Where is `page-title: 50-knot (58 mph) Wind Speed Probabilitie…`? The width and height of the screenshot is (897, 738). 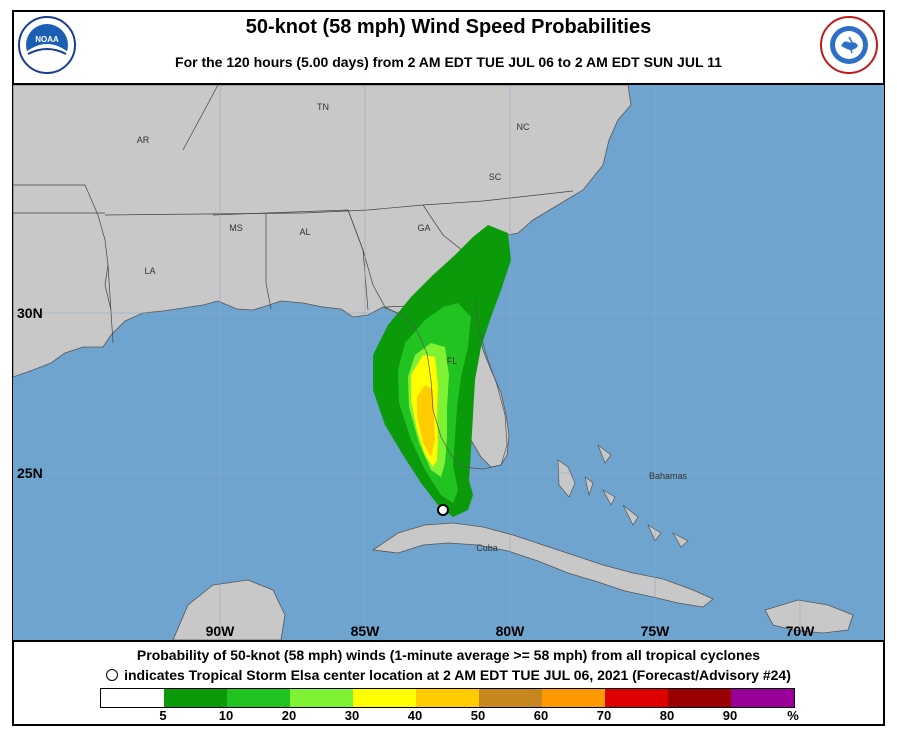
page-title: 50-knot (58 mph) Wind Speed Probabilitie… is located at coordinates (448, 27).